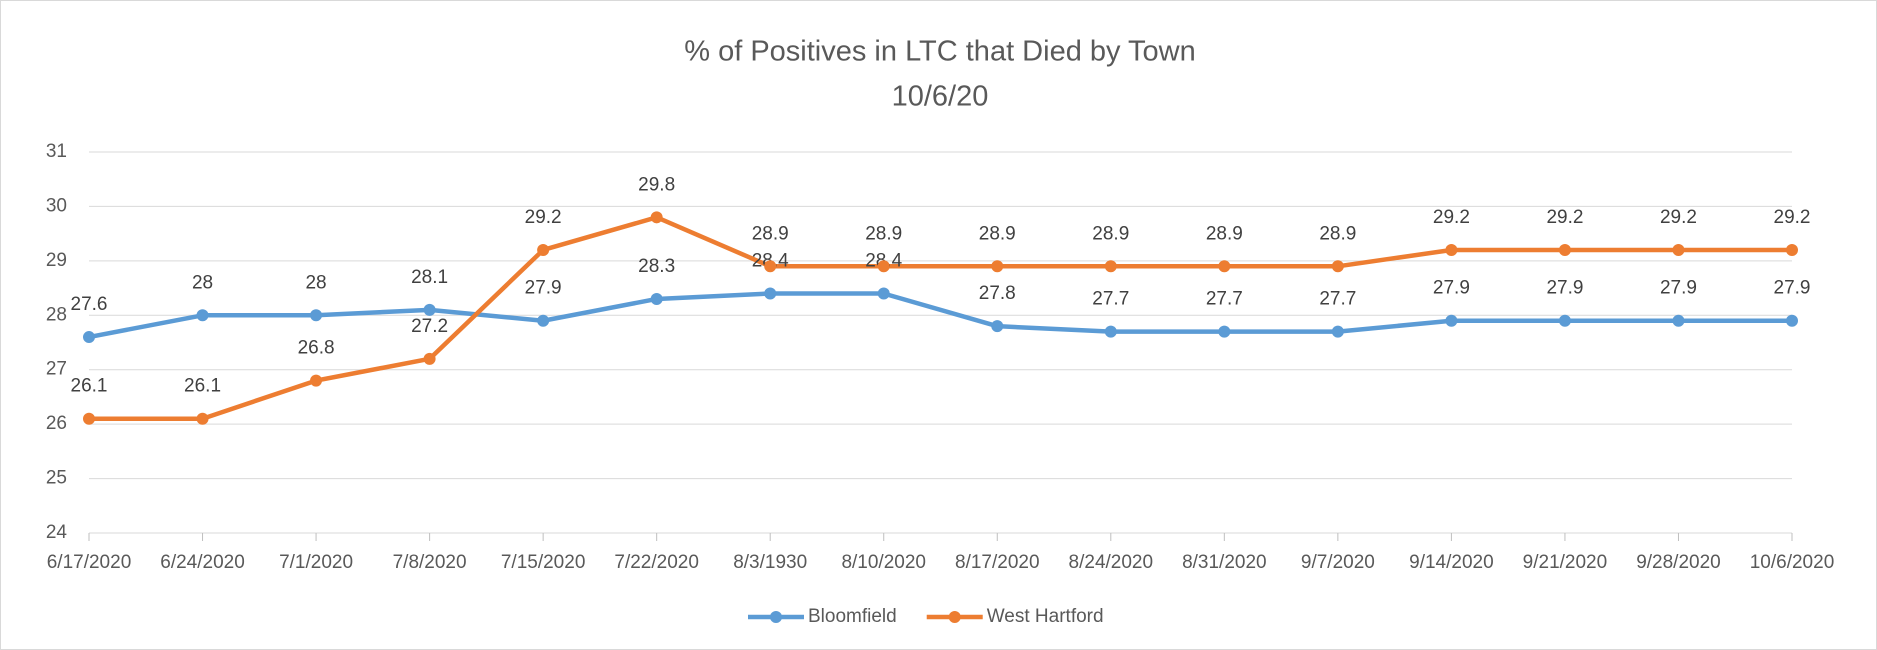 The width and height of the screenshot is (1877, 650). What do you see at coordinates (656, 562) in the screenshot?
I see `x-tick-label: 7/22/2020` at bounding box center [656, 562].